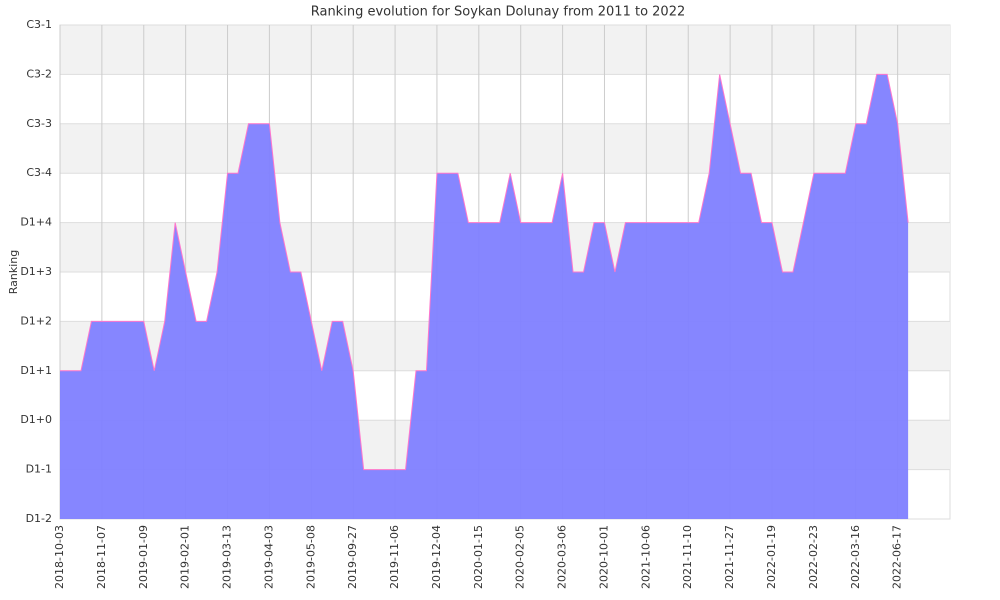 This screenshot has height=600, width=1000. I want to click on y-tick-label: D1+4, so click(36, 222).